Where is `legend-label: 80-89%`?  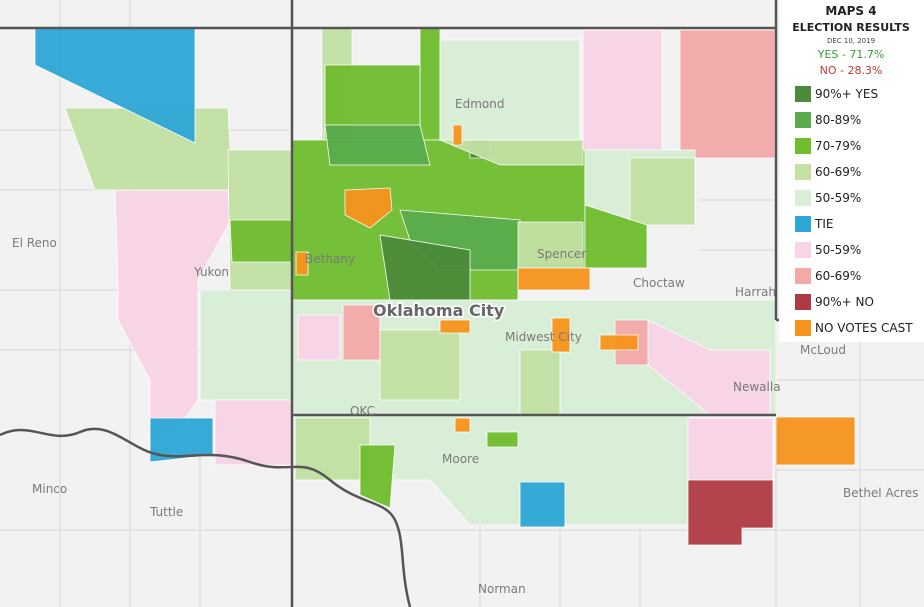 legend-label: 80-89% is located at coordinates (838, 120).